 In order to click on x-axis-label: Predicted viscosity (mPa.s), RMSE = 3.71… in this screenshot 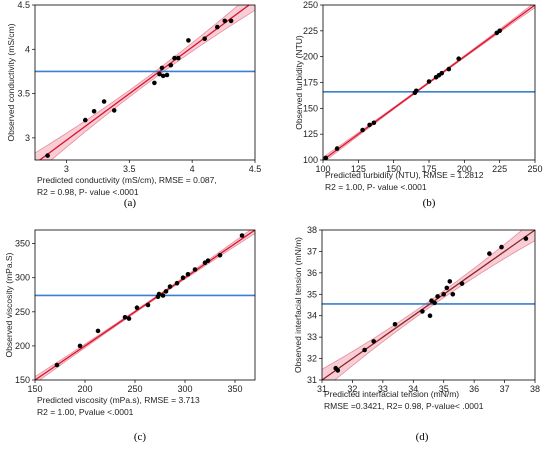, I will do `click(118, 400)`.